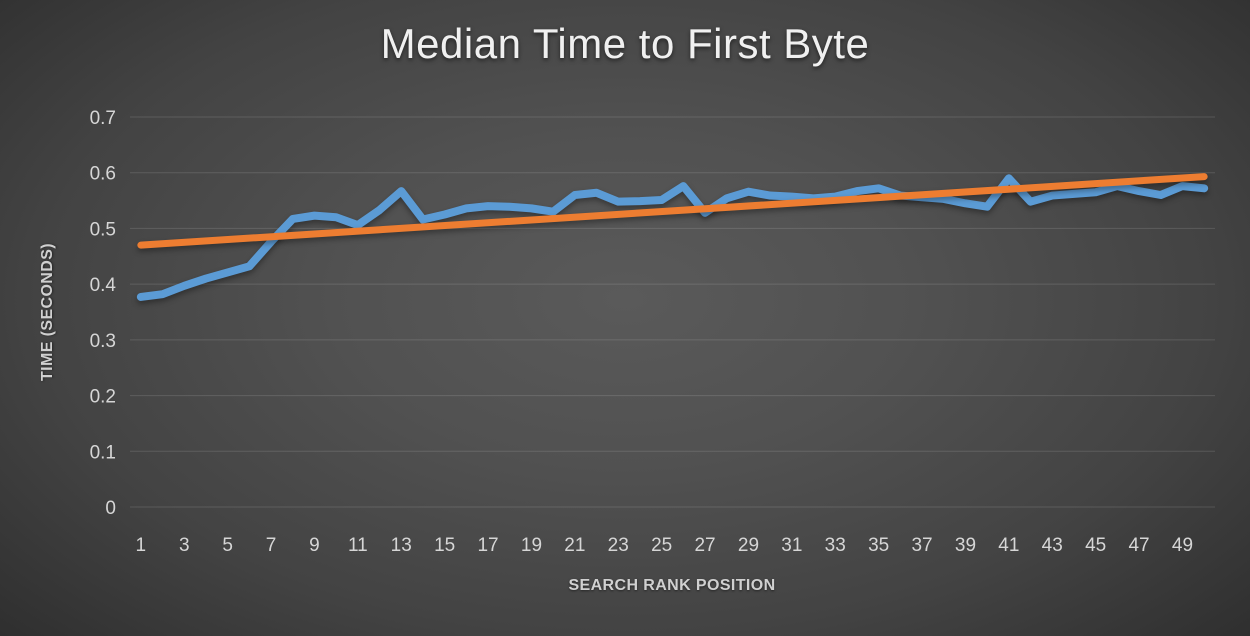 The image size is (1250, 636). What do you see at coordinates (314, 545) in the screenshot?
I see `x-axis-tick-label: 9` at bounding box center [314, 545].